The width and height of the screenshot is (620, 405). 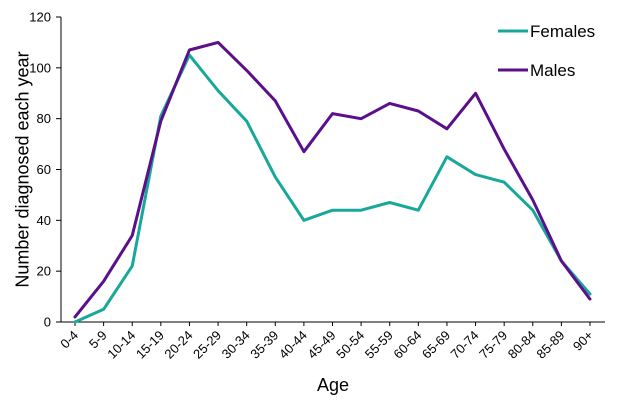 I want to click on x-tick-label: 0-4, so click(x=69, y=340).